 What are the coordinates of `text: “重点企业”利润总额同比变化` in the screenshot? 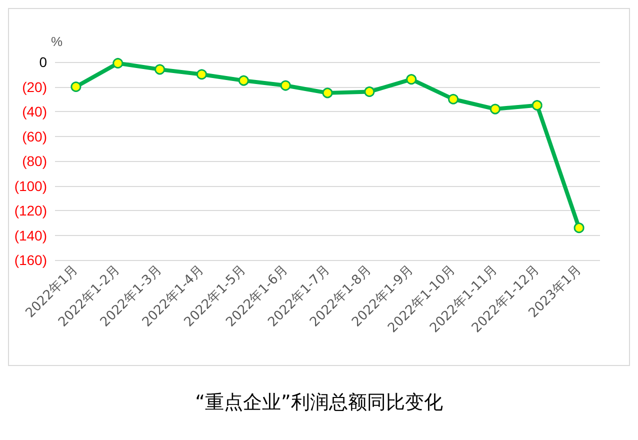 It's located at (319, 403).